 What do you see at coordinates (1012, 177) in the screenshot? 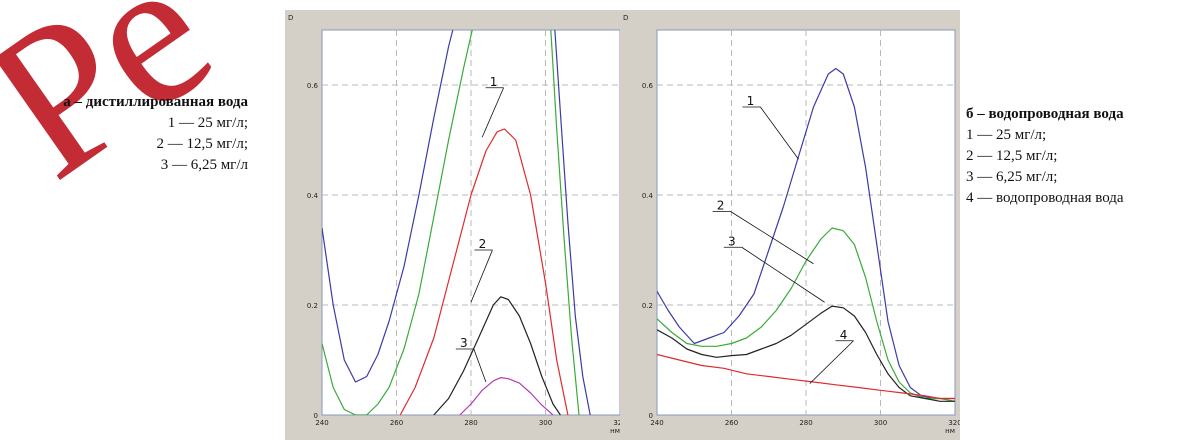
I see `caption-item: 3 — 6,25 мг/л;` at bounding box center [1012, 177].